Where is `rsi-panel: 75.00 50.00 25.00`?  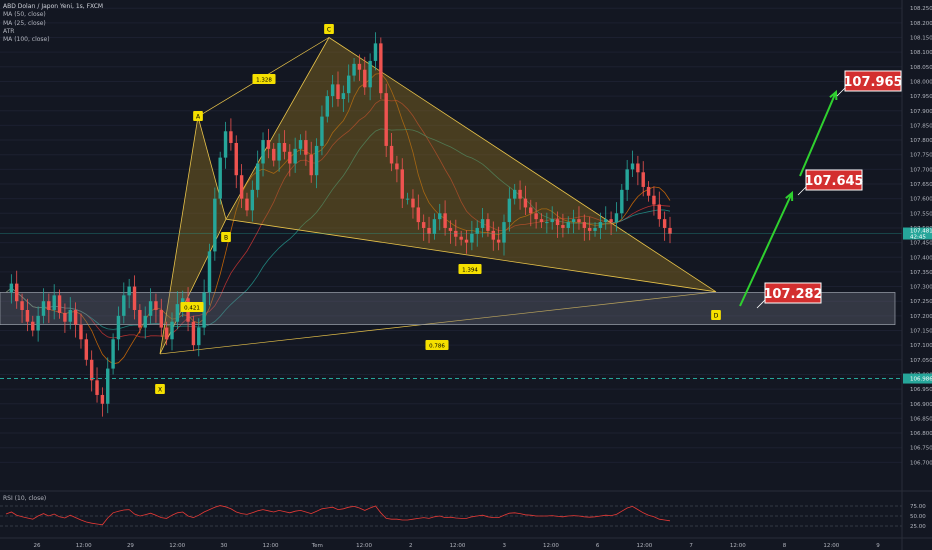 rsi-panel: 75.00 50.00 25.00 is located at coordinates (466, 510).